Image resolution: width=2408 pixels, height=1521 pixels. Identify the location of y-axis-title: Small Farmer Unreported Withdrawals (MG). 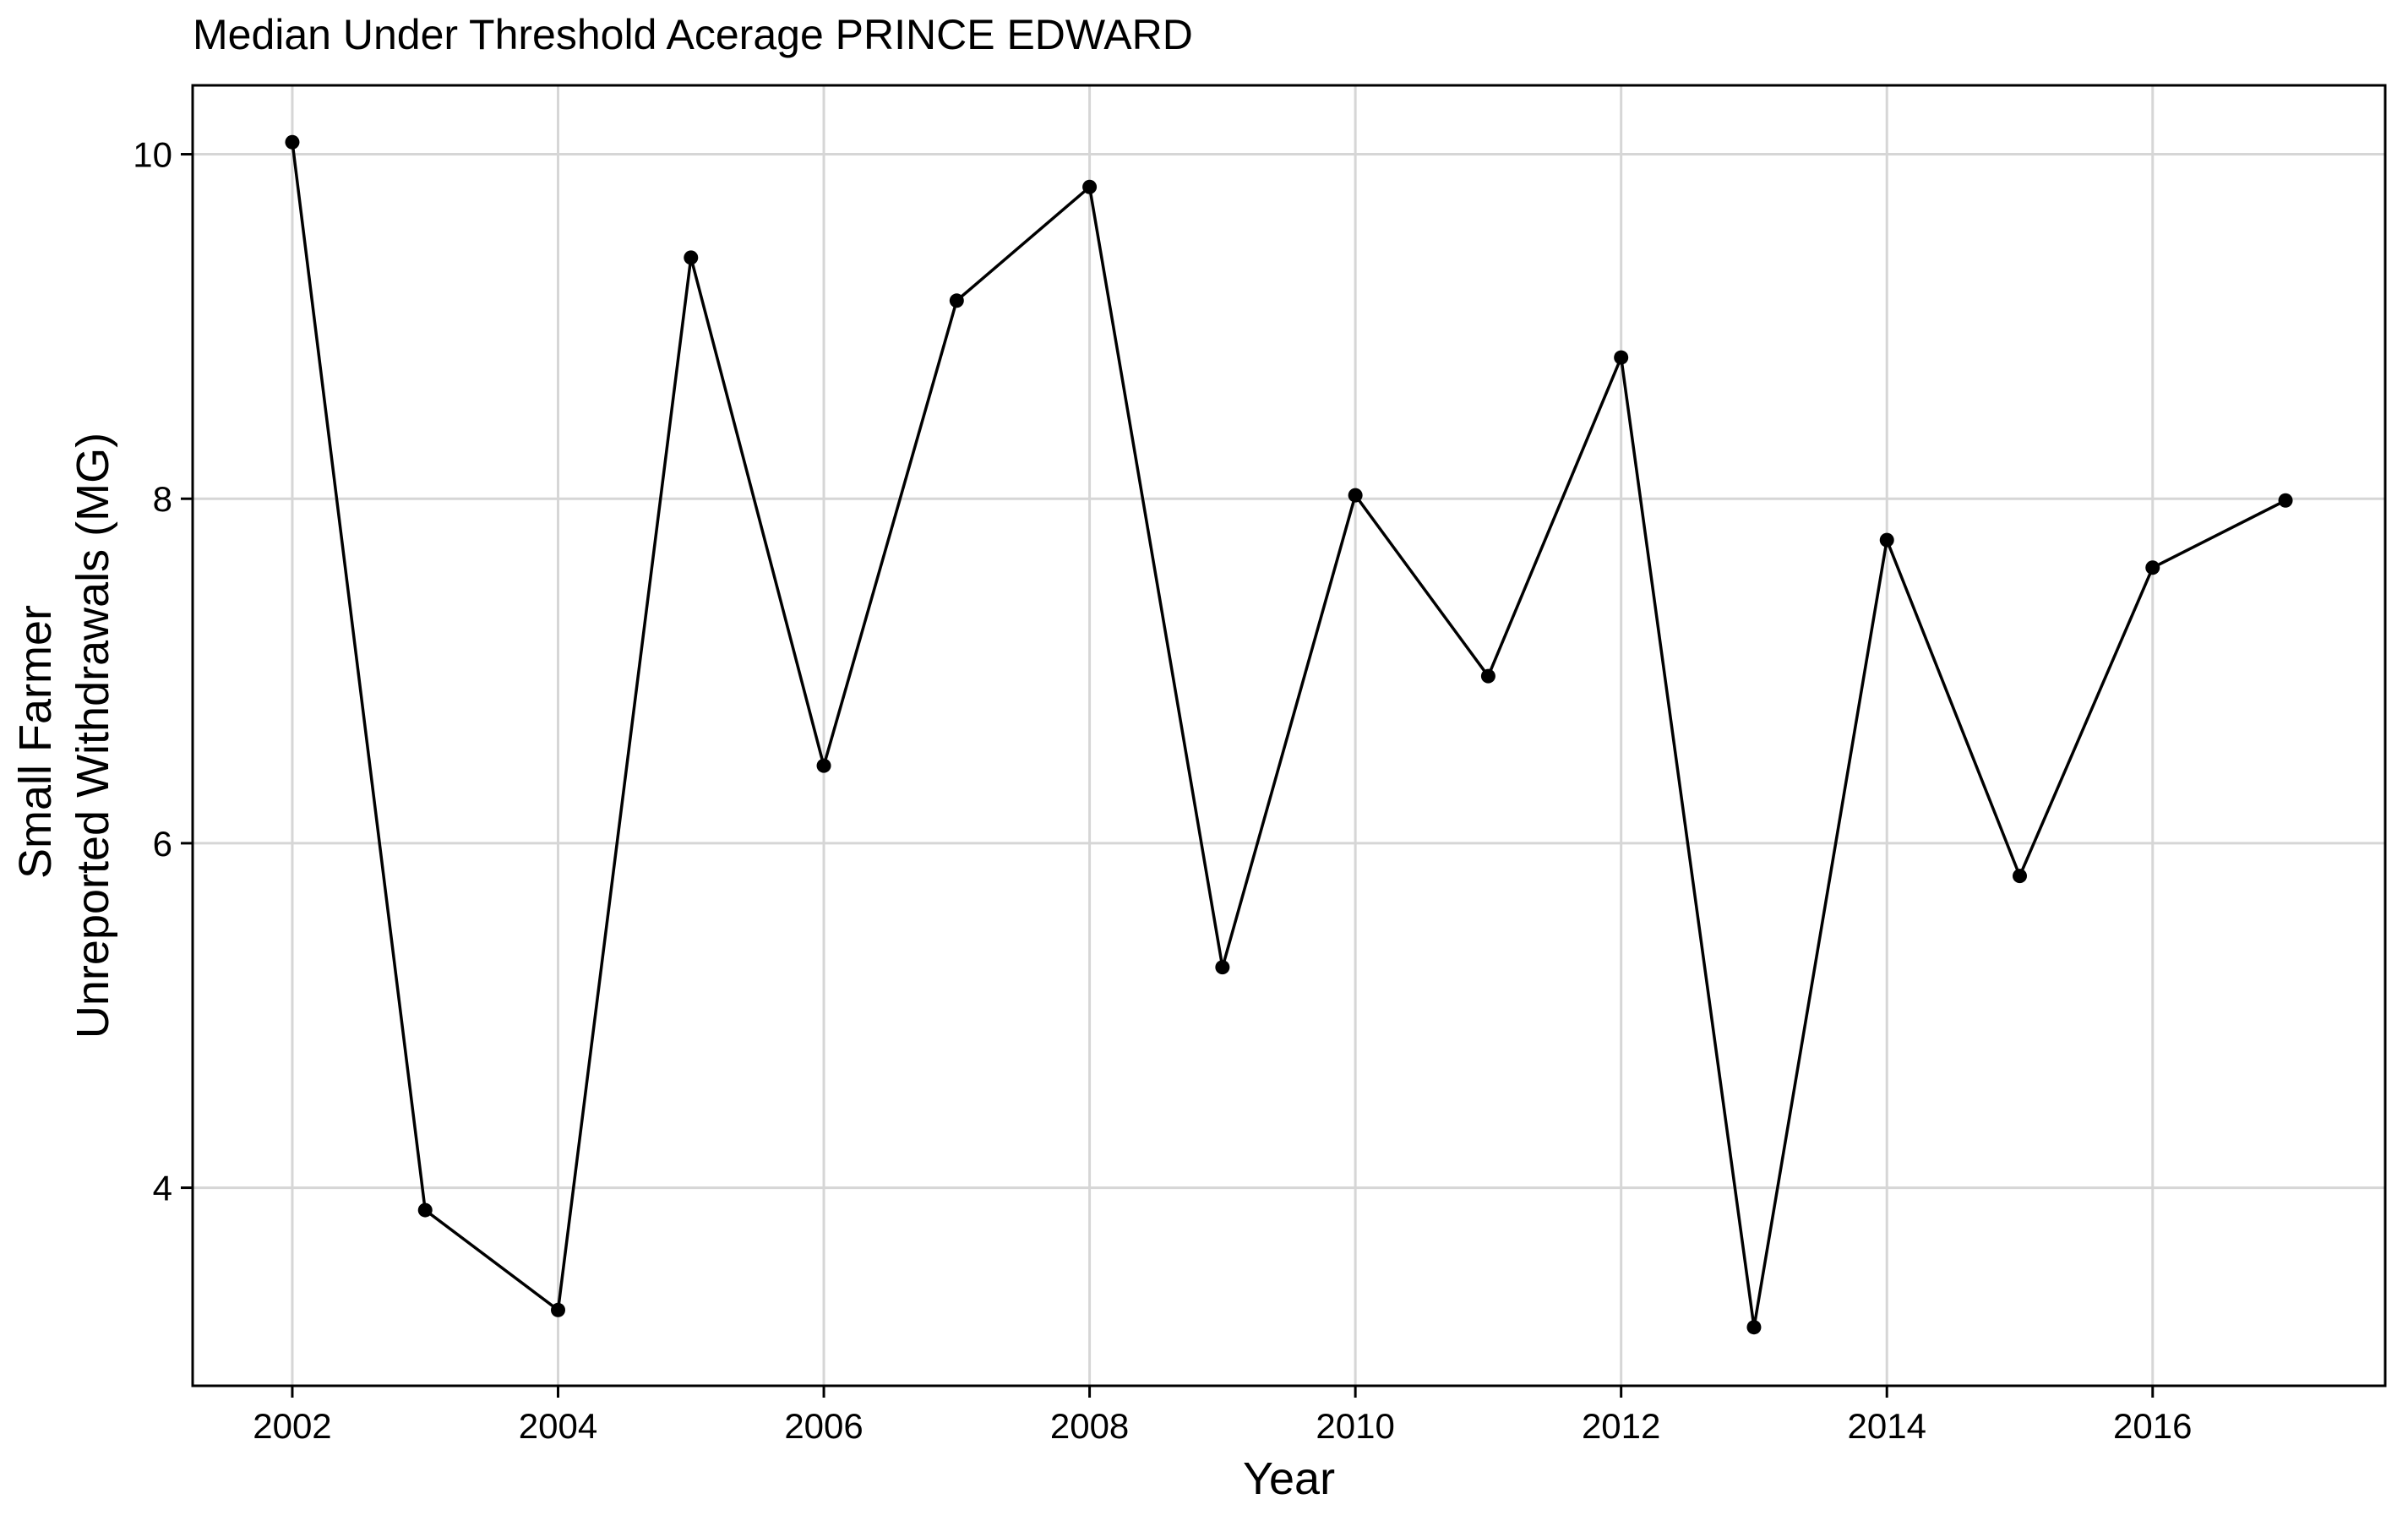
(64, 736).